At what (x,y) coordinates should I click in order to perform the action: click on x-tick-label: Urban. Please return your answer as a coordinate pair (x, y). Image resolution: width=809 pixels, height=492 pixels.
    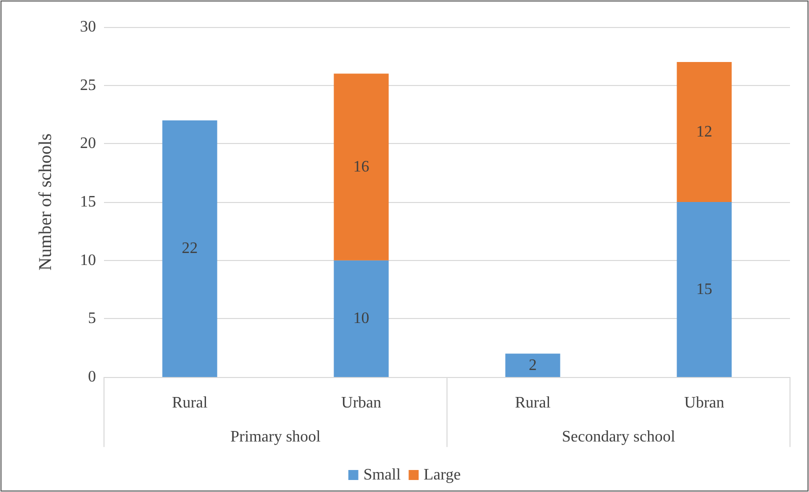
    Looking at the image, I should click on (361, 403).